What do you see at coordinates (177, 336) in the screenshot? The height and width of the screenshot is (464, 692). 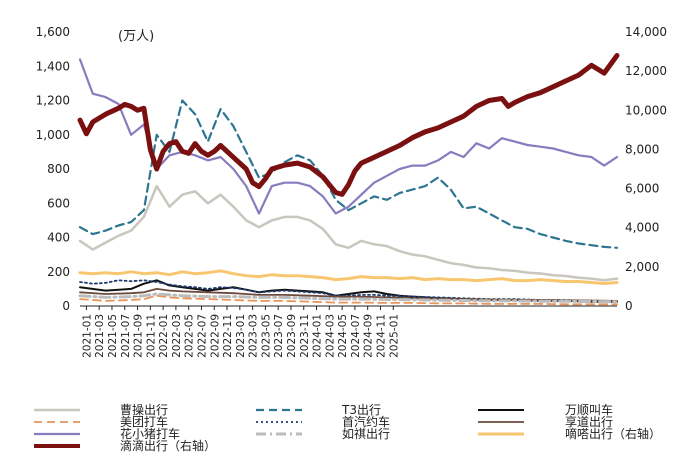 I see `x-tick-label: 2022-03` at bounding box center [177, 336].